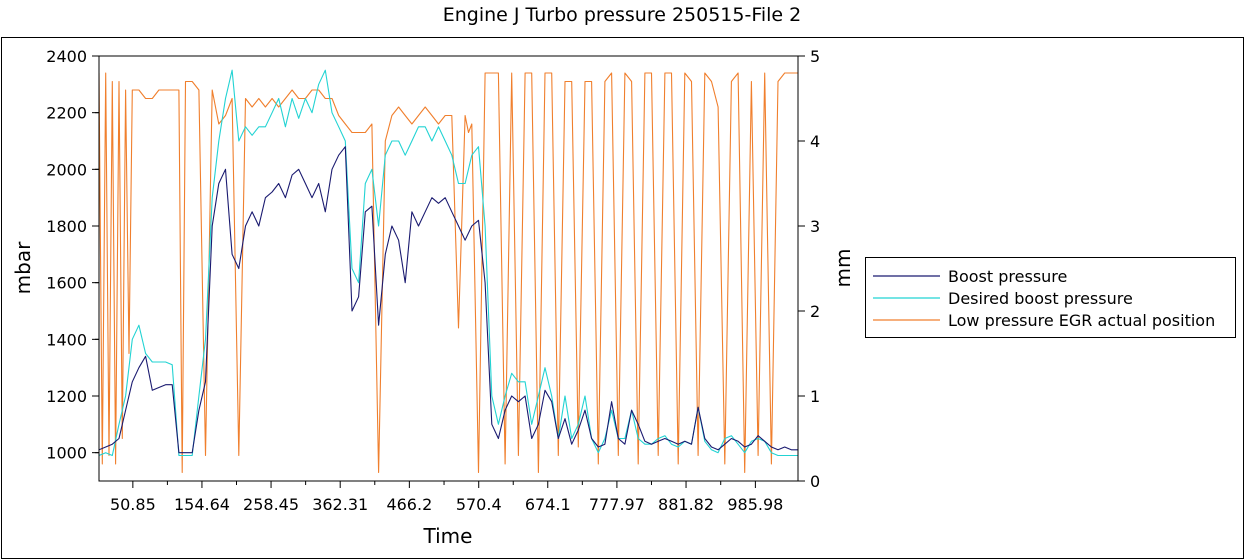  I want to click on legend-label: Desired boost pressure, so click(1040, 298).